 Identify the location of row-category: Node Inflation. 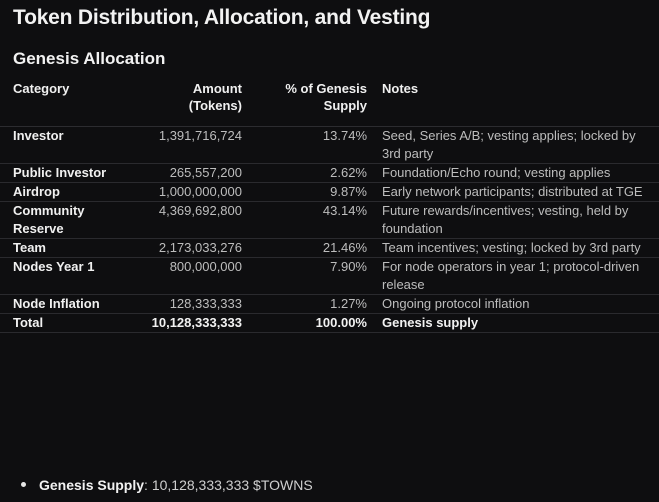
(63, 304).